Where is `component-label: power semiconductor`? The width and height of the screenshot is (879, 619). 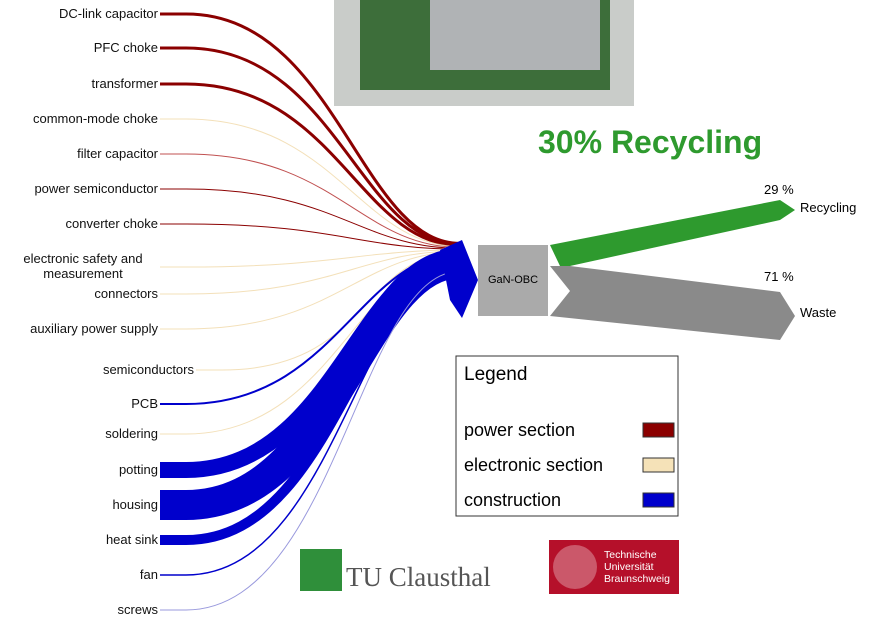
component-label: power semiconductor is located at coordinates (96, 188).